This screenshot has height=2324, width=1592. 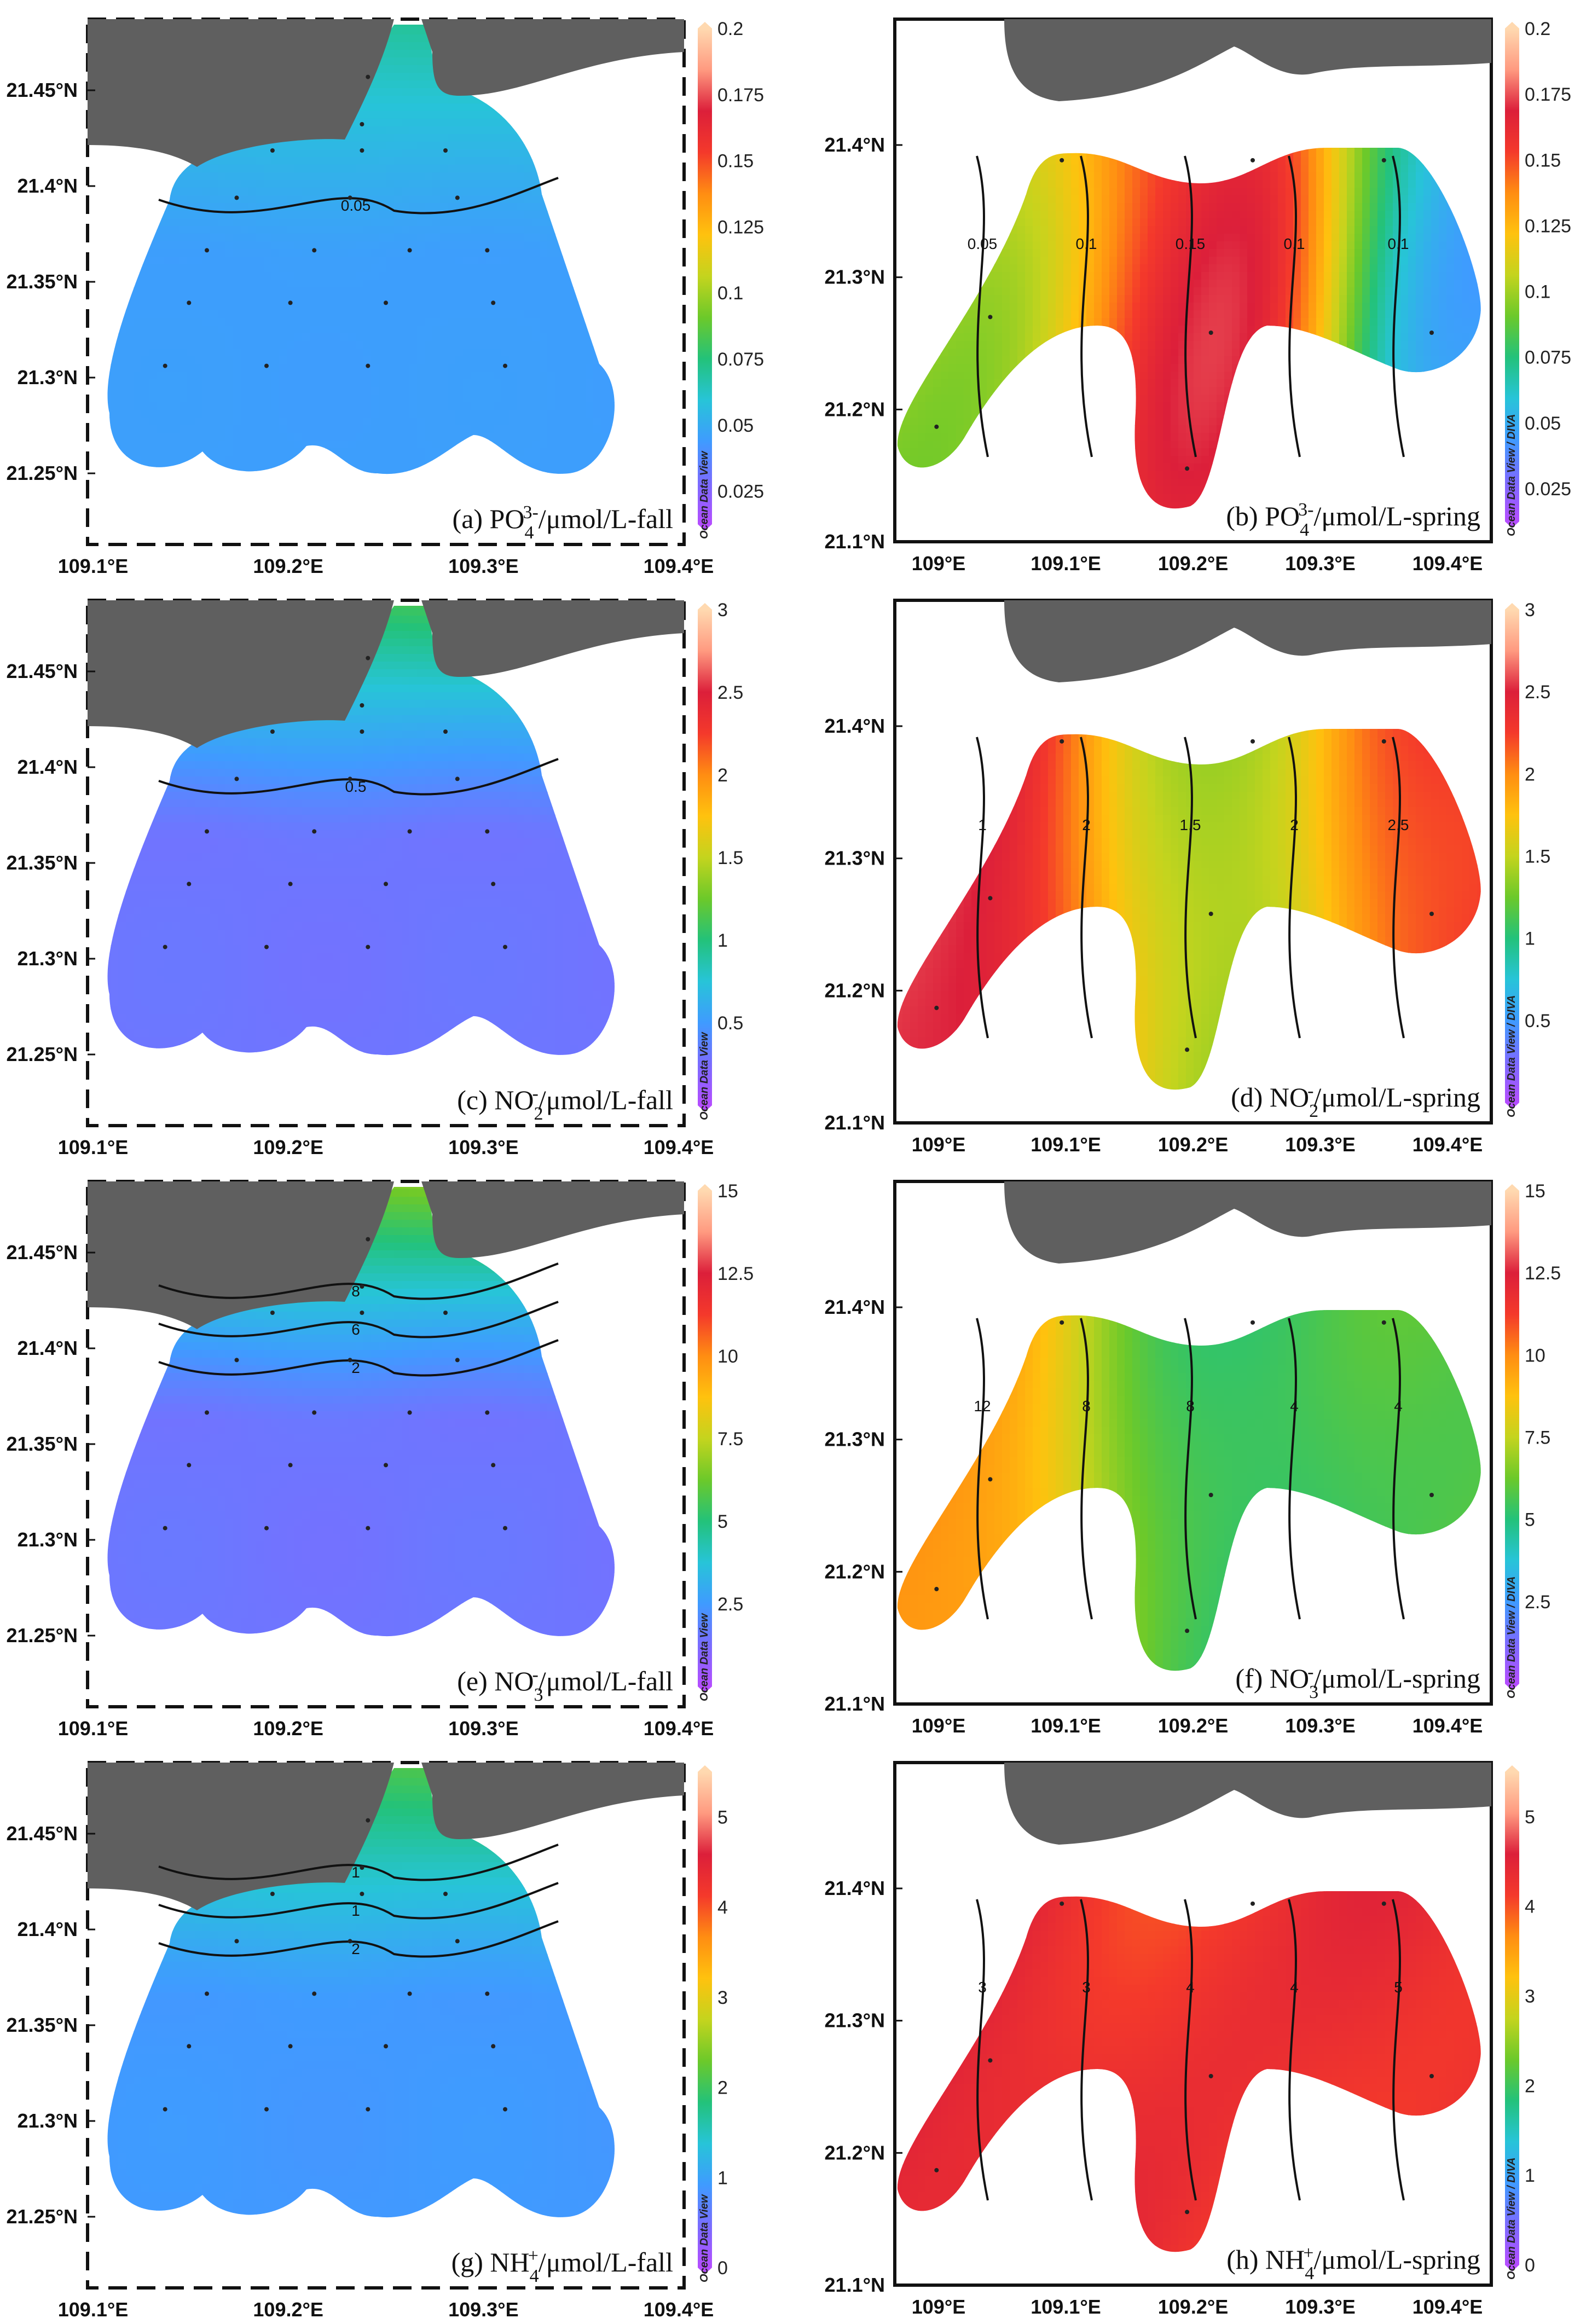 I want to click on colorbar-tick-label: 10, so click(x=727, y=1356).